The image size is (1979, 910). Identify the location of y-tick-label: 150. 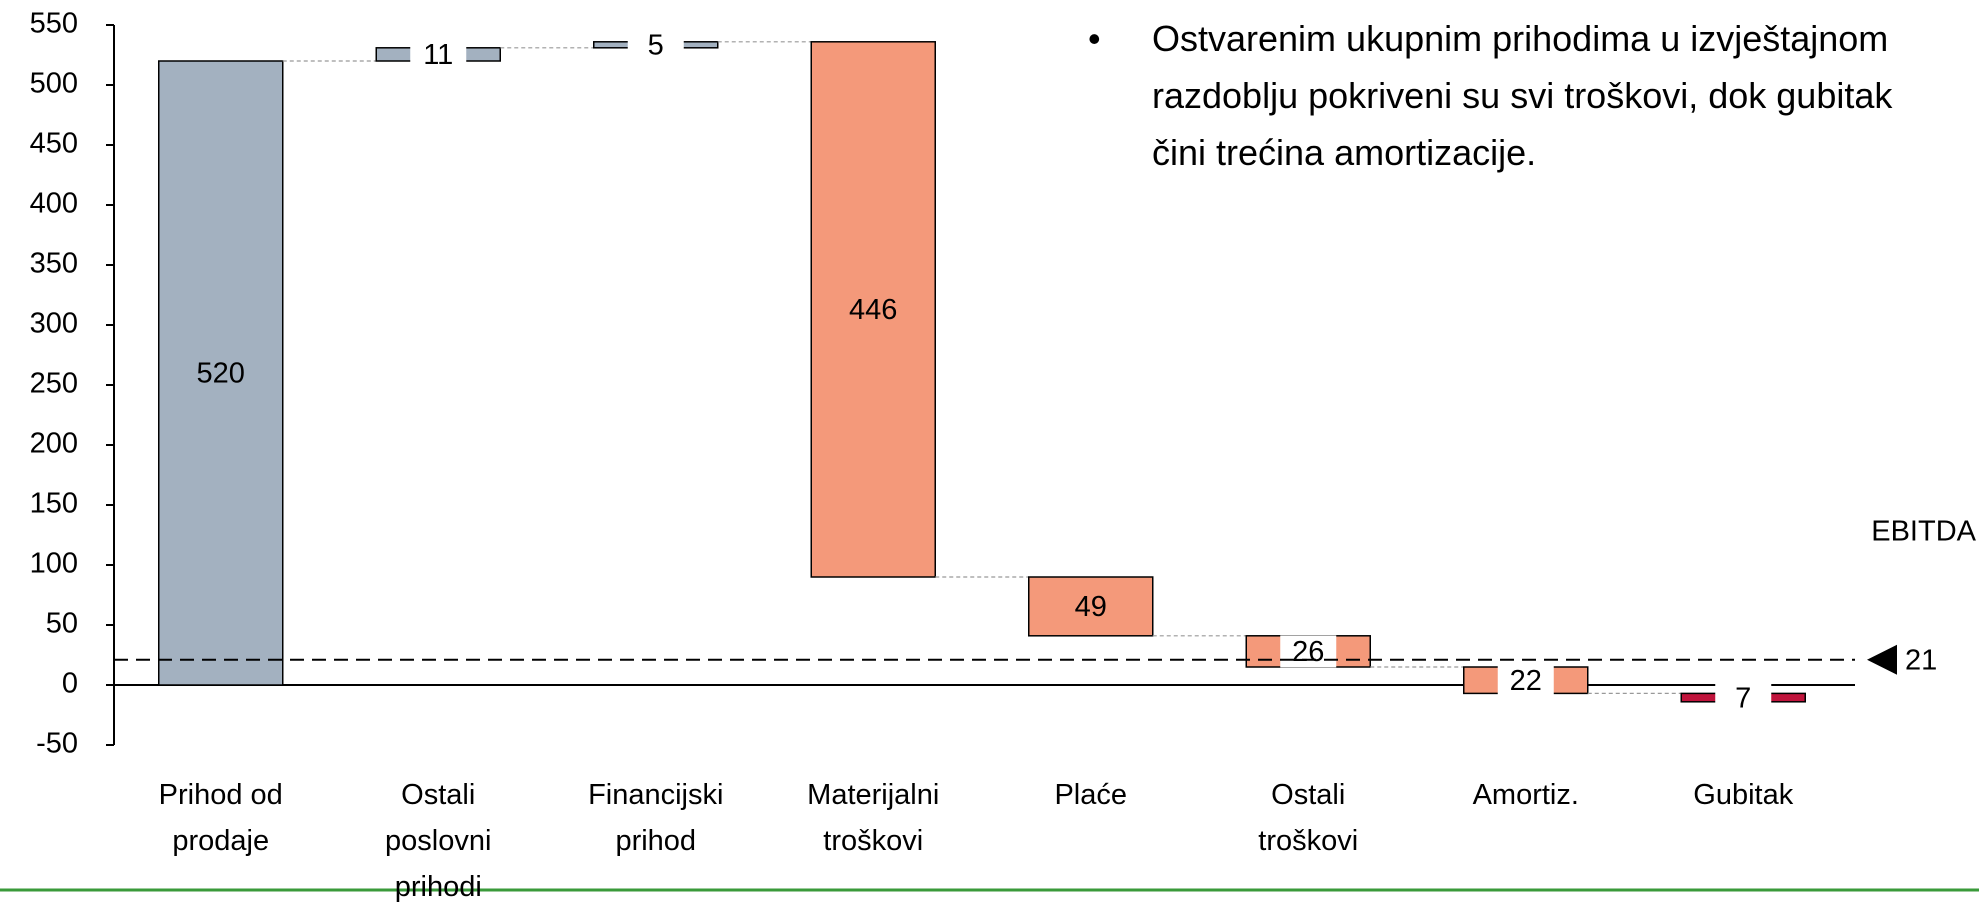
(54, 504).